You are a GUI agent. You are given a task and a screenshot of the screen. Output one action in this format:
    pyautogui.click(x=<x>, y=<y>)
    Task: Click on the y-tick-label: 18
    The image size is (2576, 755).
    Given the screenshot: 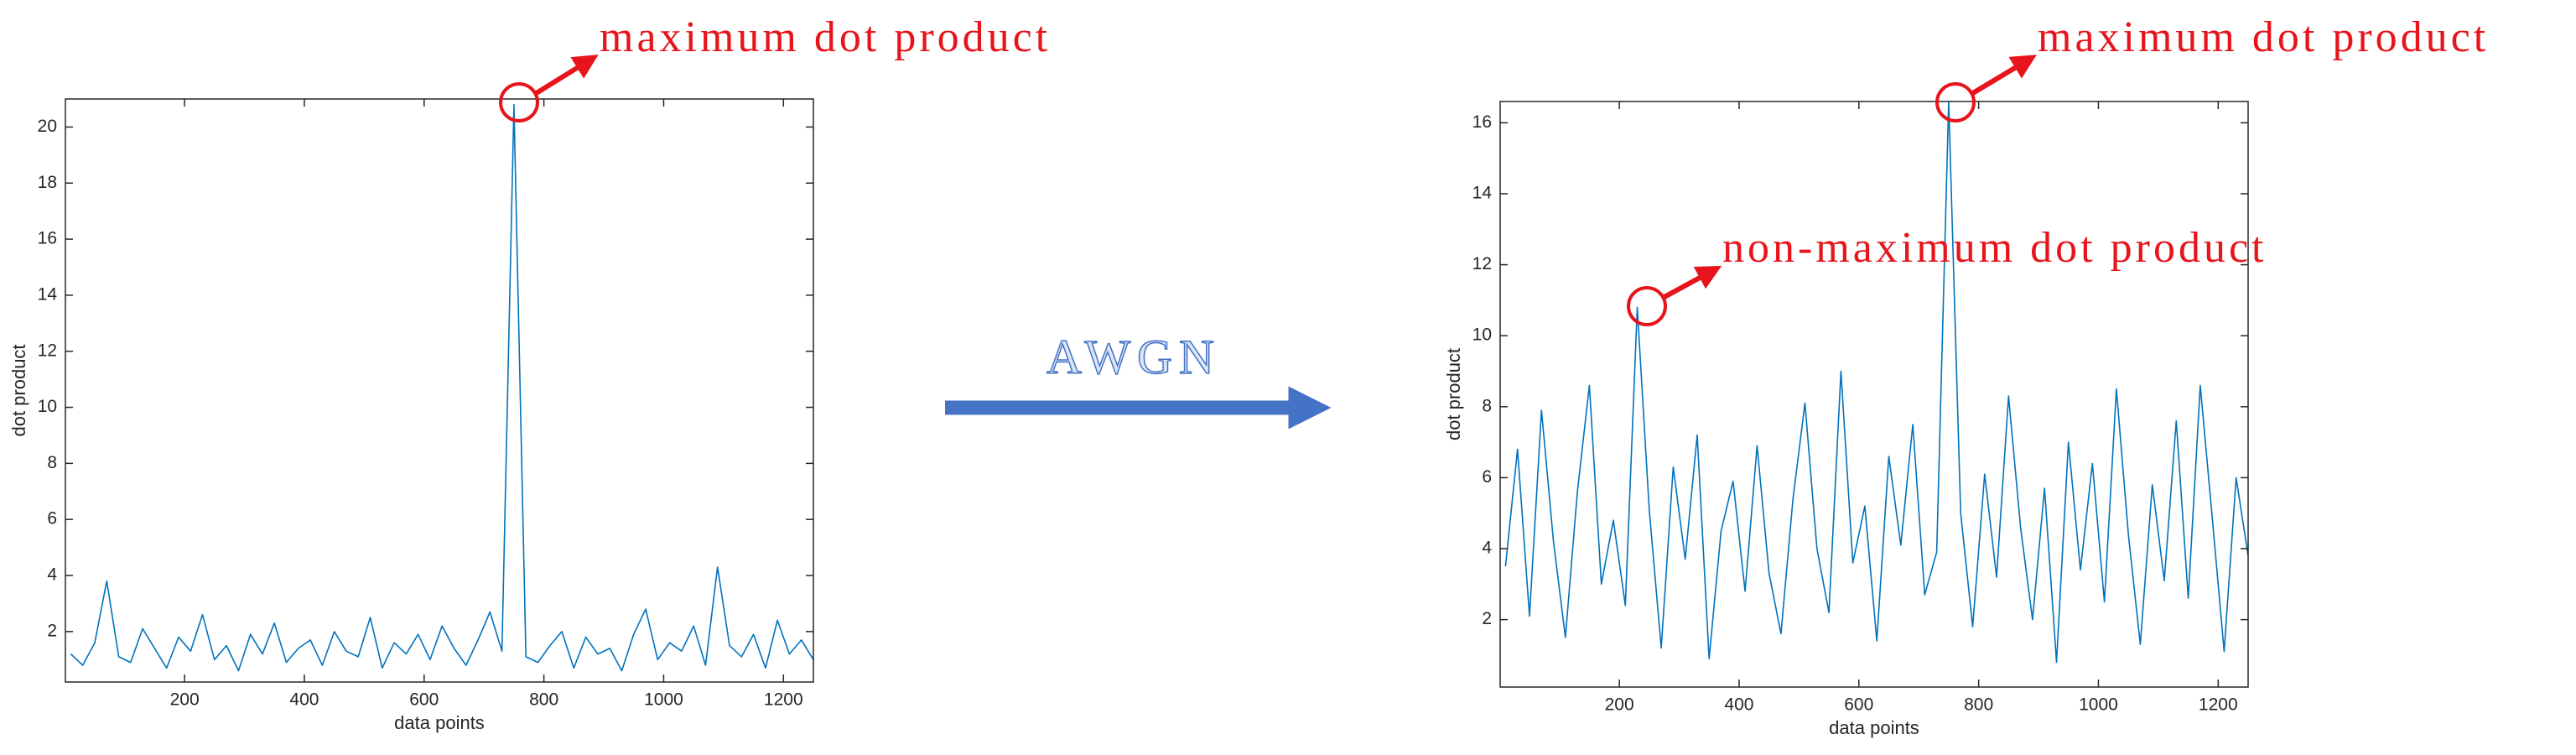 What is the action you would take?
    pyautogui.click(x=47, y=183)
    